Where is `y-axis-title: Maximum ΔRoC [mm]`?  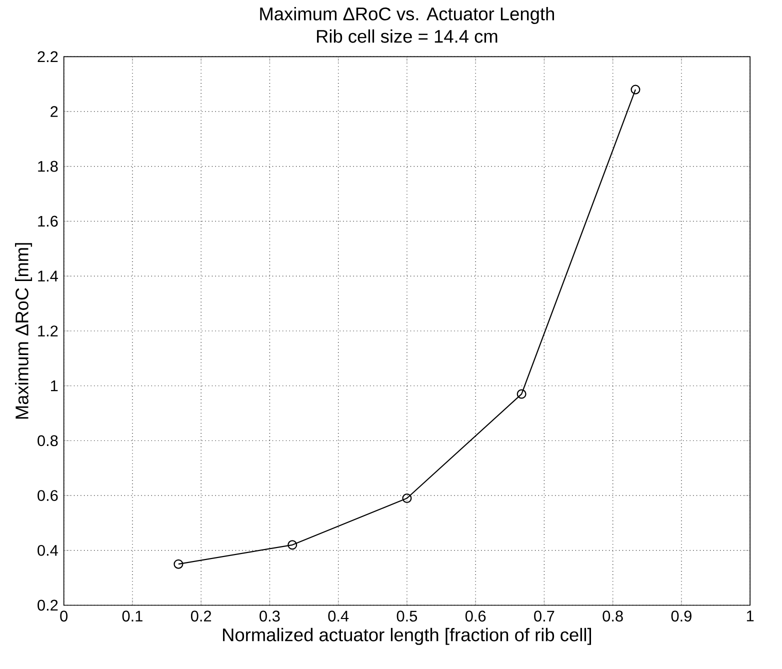 y-axis-title: Maximum ΔRoC [mm] is located at coordinates (23, 331).